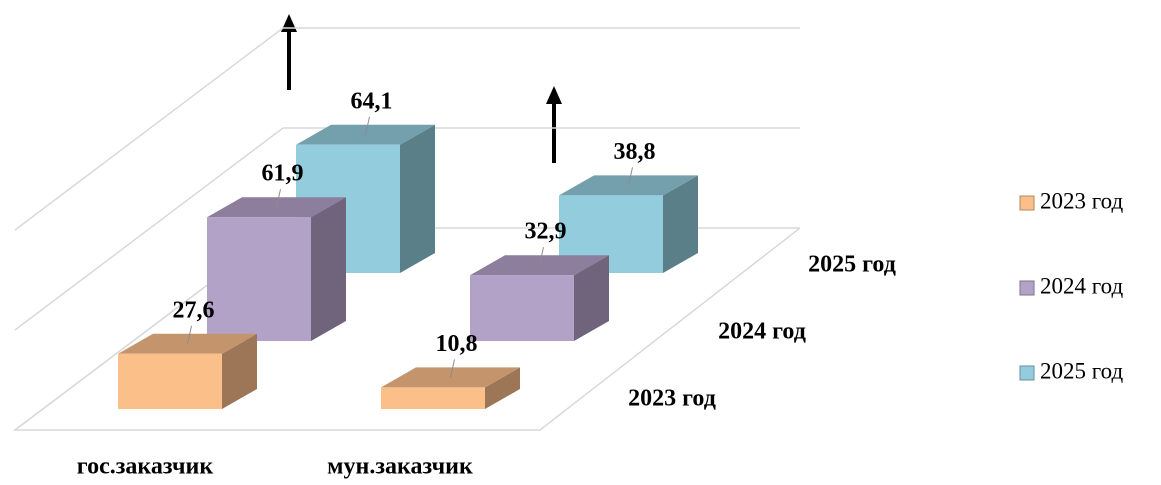 The image size is (1161, 485). Describe the element at coordinates (457, 344) in the screenshot. I see `value-label: 10,8` at that location.